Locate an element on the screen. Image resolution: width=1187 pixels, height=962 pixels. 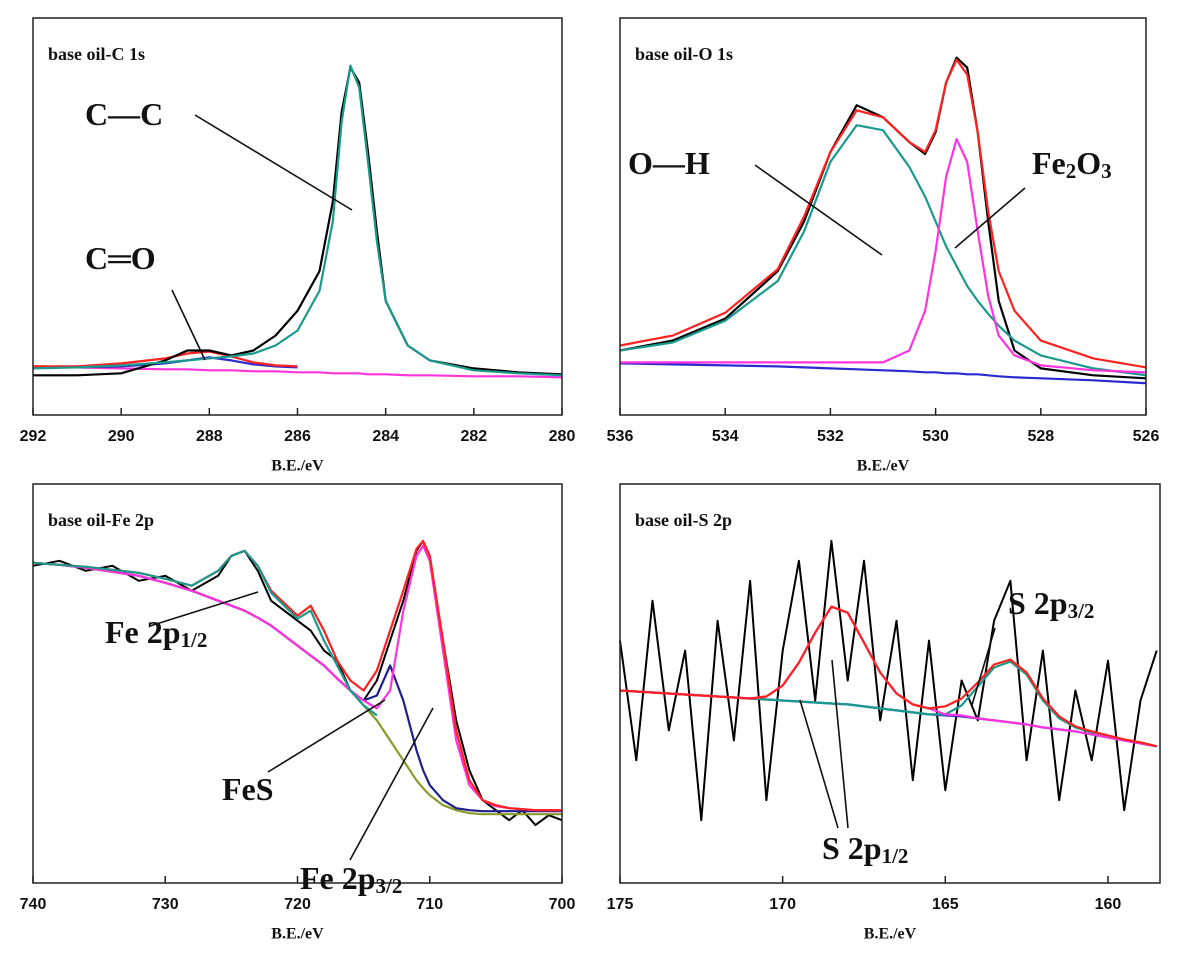
x-tick-label: 710 is located at coordinates (429, 904).